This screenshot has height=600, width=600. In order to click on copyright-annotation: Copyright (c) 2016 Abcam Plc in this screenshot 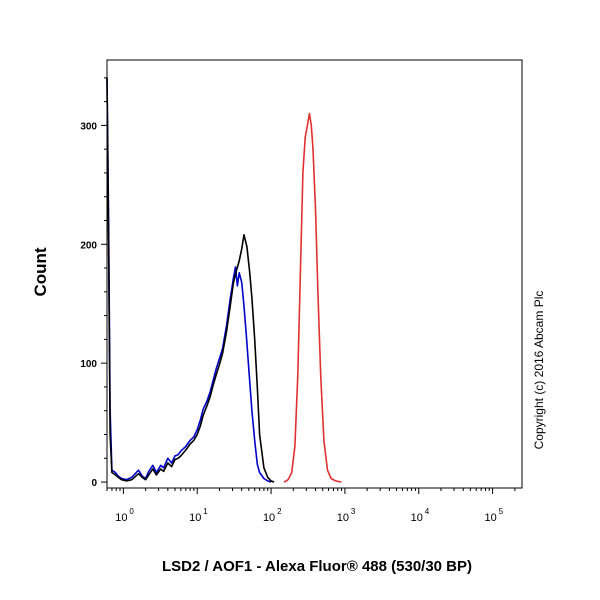, I will do `click(539, 370)`.